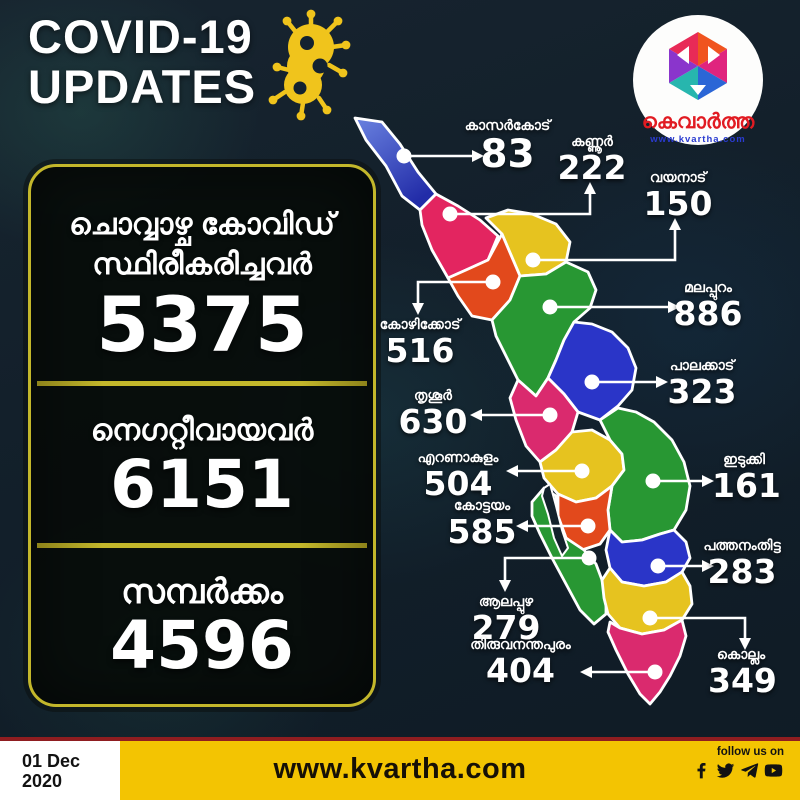 This screenshot has width=800, height=800. Describe the element at coordinates (750, 752) in the screenshot. I see `follow-us-text: follow us on` at that location.